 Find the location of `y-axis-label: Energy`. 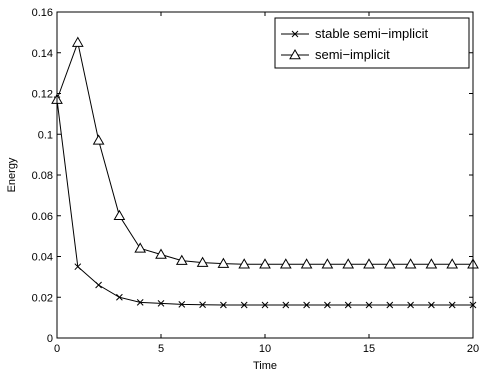

y-axis-label: Energy is located at coordinates (12, 174).